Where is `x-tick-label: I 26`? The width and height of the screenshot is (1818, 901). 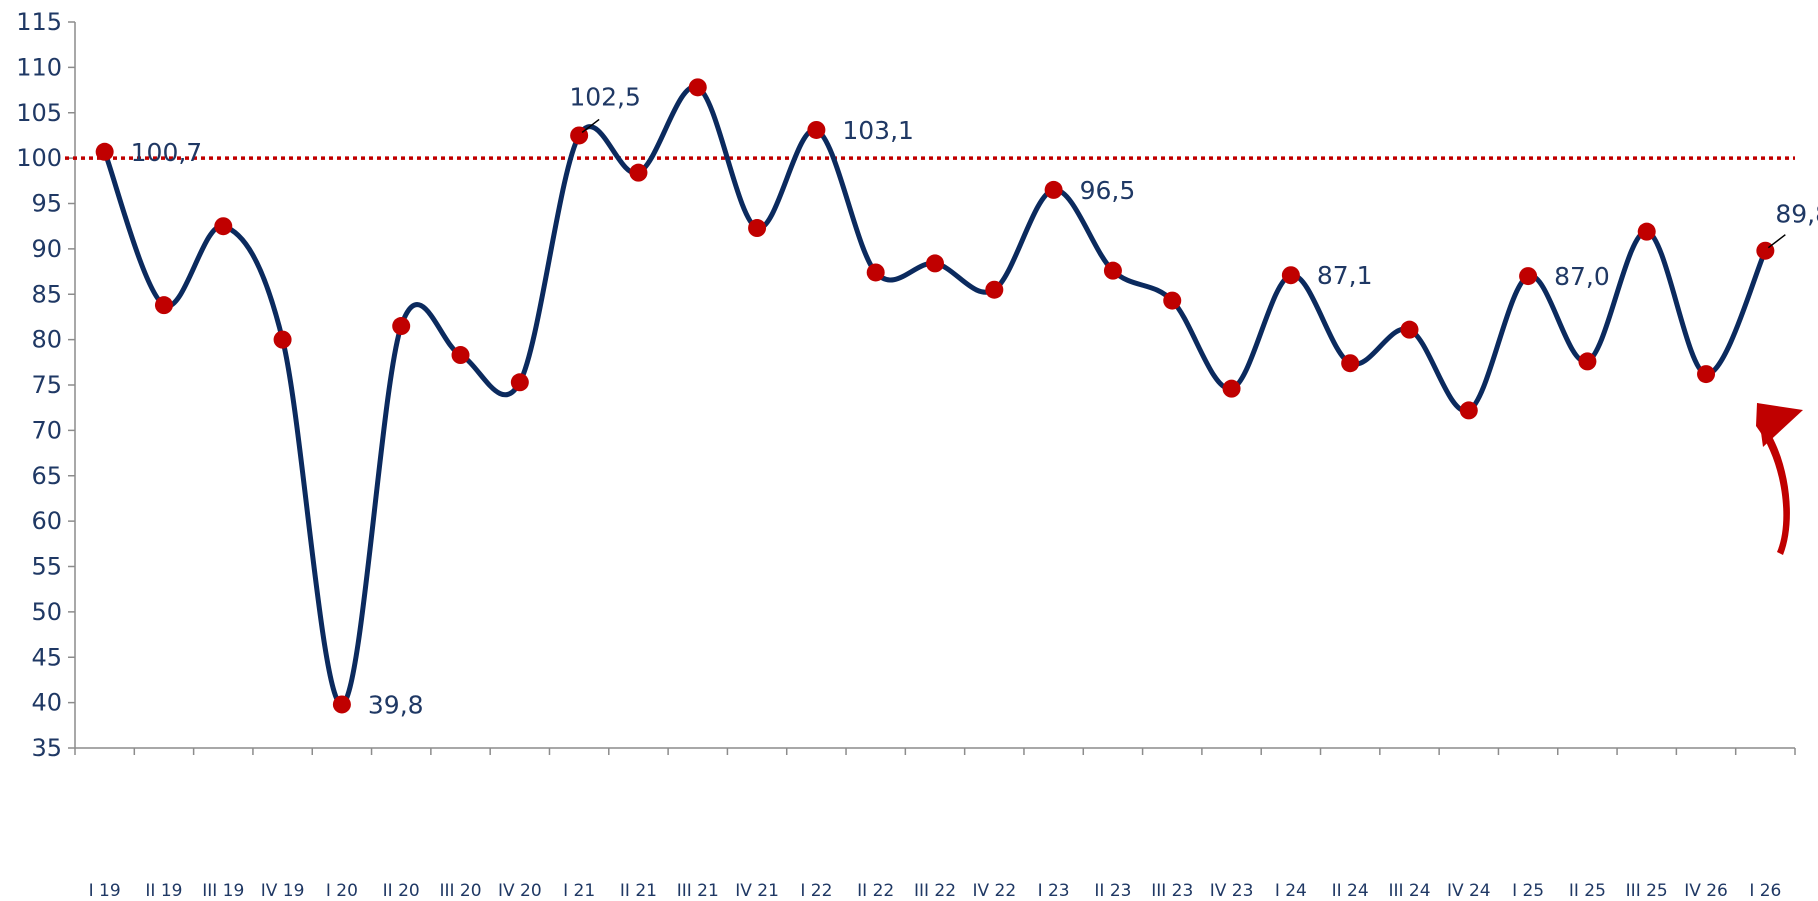 x-tick-label: I 26 is located at coordinates (1765, 891).